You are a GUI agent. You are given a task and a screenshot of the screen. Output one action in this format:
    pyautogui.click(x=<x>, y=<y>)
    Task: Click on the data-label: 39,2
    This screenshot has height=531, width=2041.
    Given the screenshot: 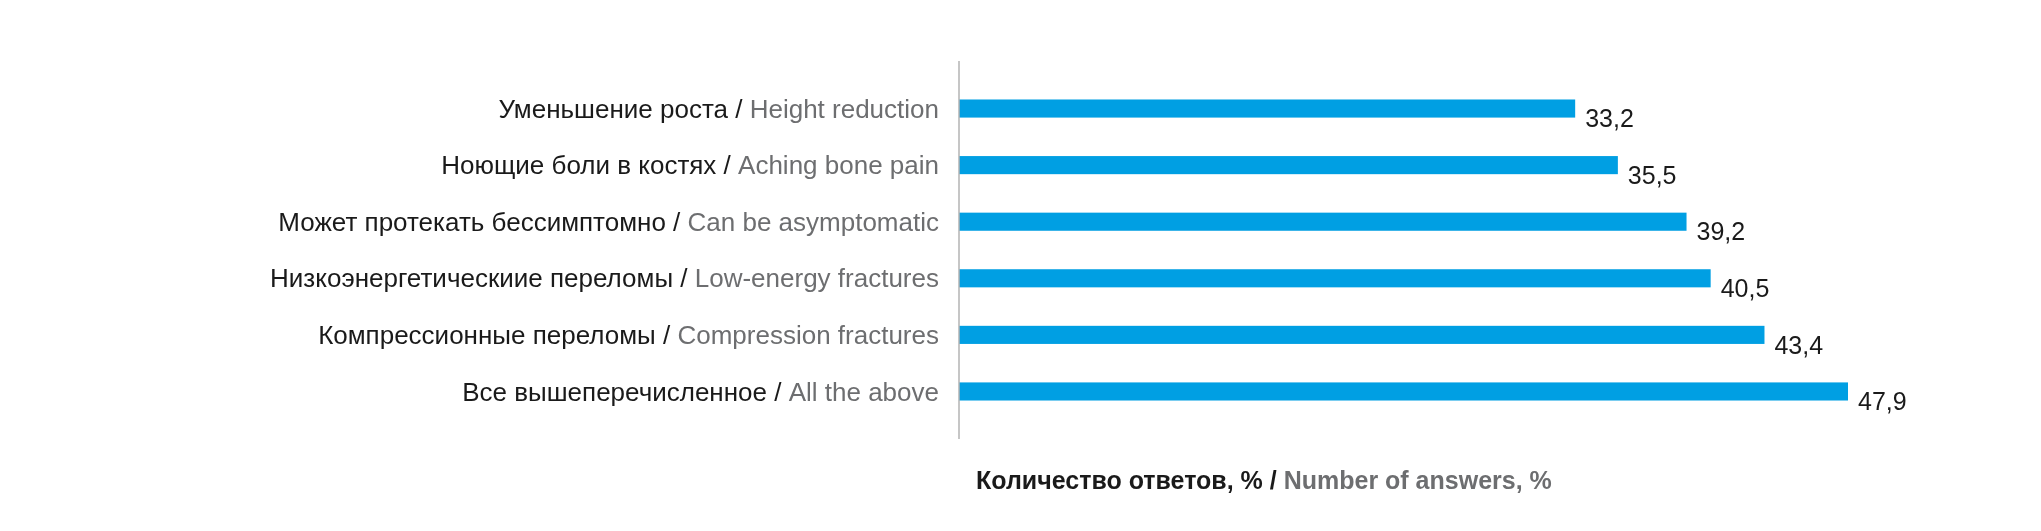 What is the action you would take?
    pyautogui.click(x=1721, y=231)
    